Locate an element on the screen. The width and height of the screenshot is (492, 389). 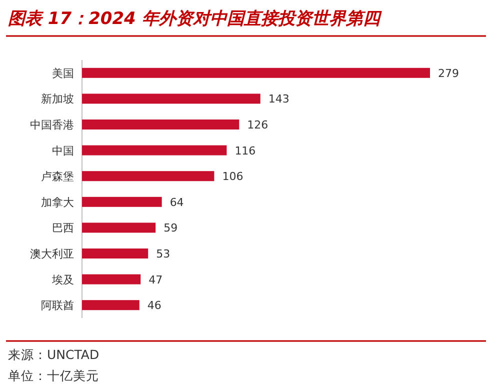
y-tick-label: 卢森堡 is located at coordinates (57, 177).